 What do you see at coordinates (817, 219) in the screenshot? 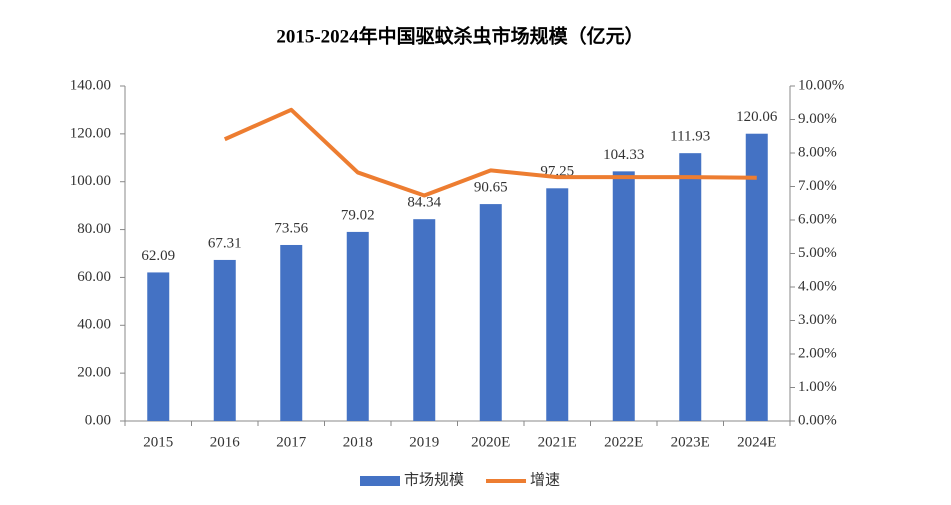
I see `y2-tick-label: 6.00%` at bounding box center [817, 219].